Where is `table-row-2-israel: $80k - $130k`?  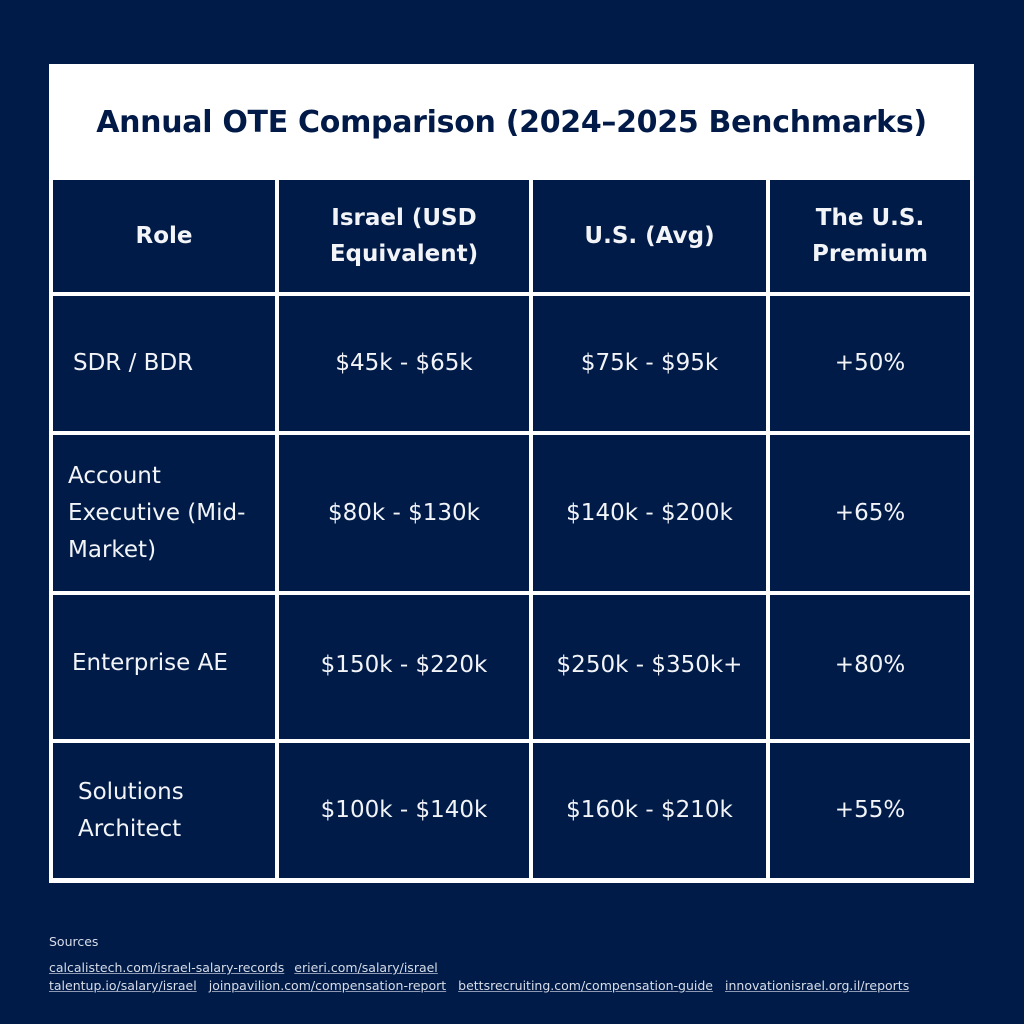
table-row-2-israel: $80k - $130k is located at coordinates (404, 513).